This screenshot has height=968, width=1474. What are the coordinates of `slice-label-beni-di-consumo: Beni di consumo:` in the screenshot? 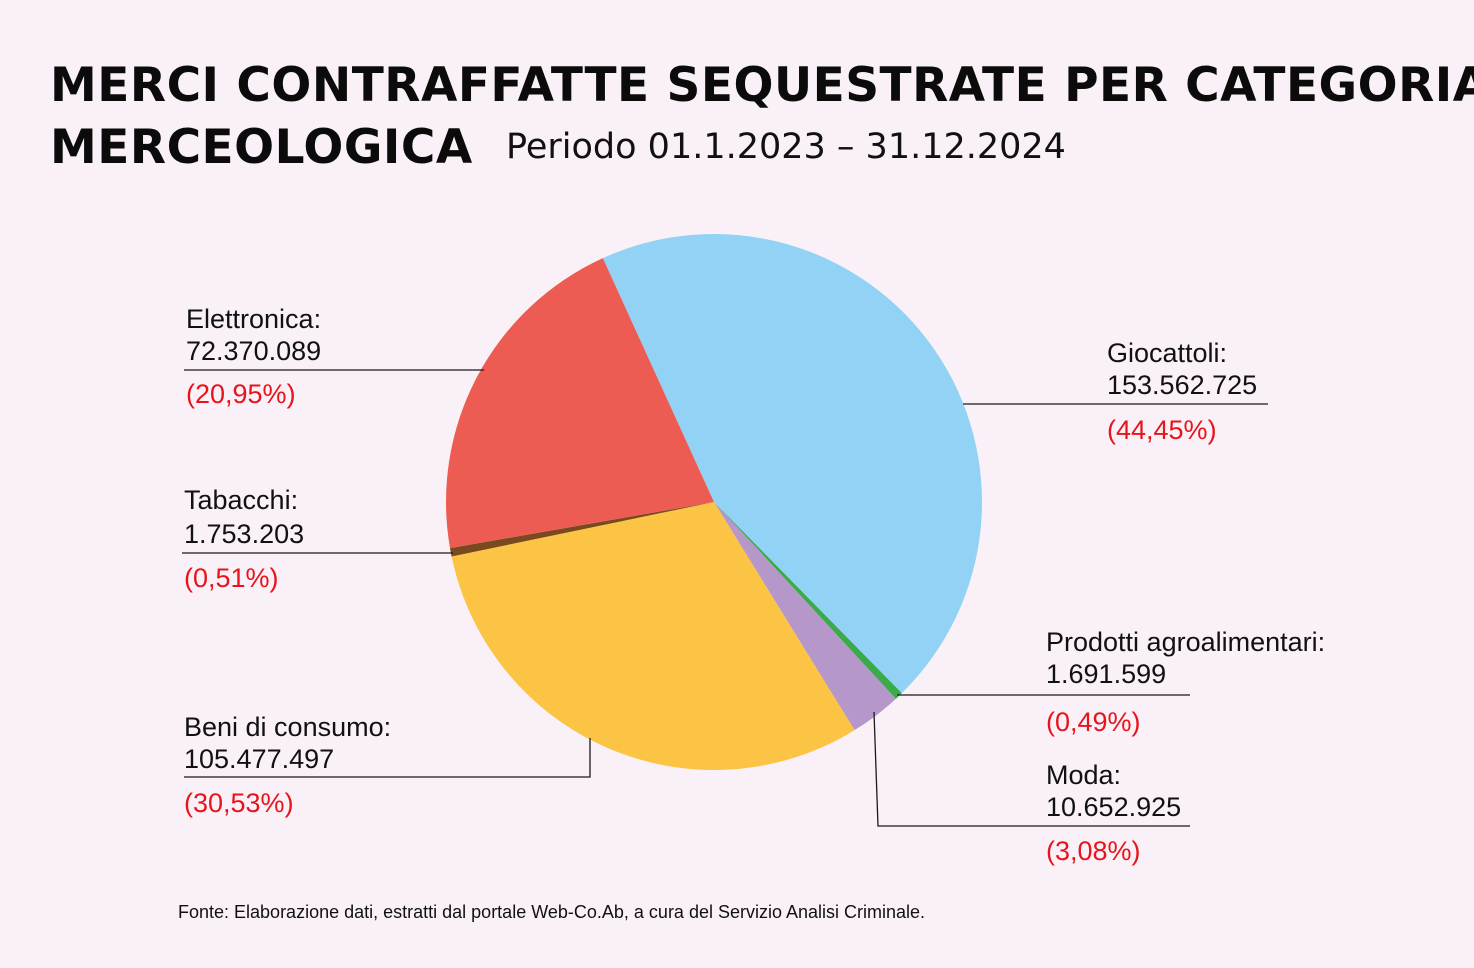 It's located at (287, 727).